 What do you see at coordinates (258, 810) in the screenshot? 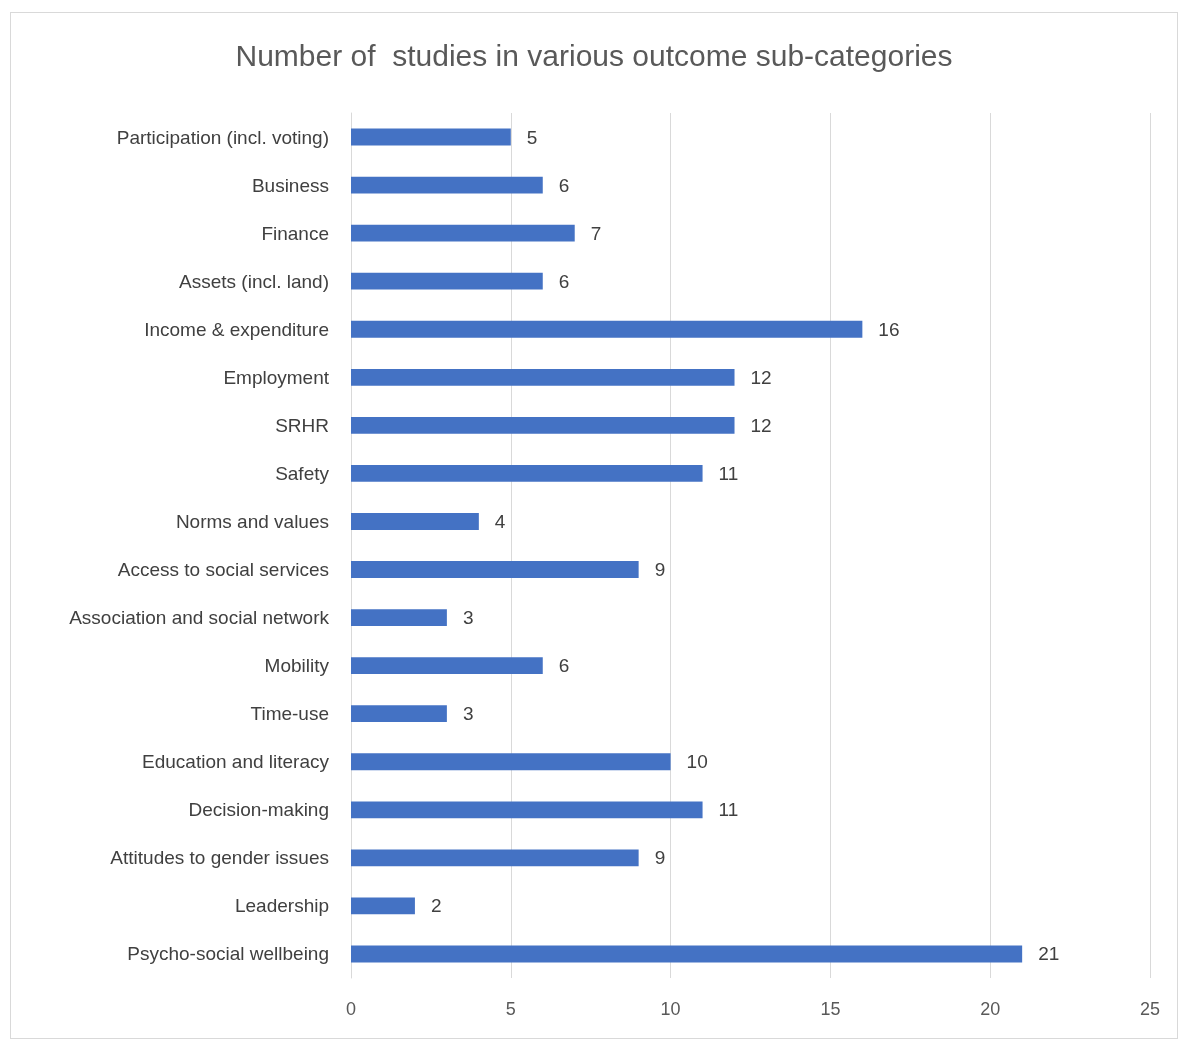
I see `y-tick-label: Decision-making` at bounding box center [258, 810].